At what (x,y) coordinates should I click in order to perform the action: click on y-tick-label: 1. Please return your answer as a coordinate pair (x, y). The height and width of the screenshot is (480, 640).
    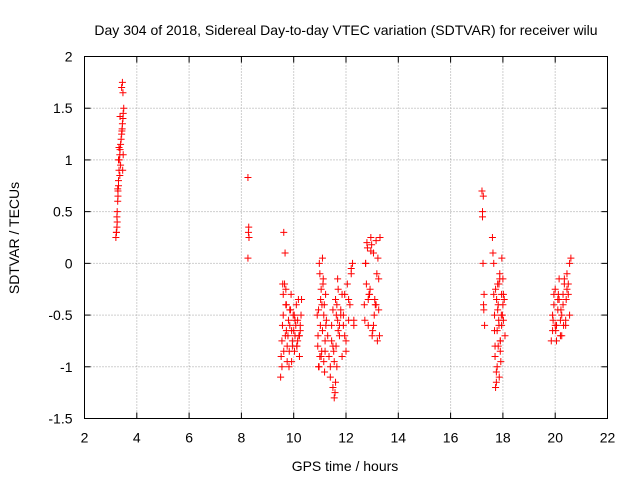
    Looking at the image, I should click on (69, 160).